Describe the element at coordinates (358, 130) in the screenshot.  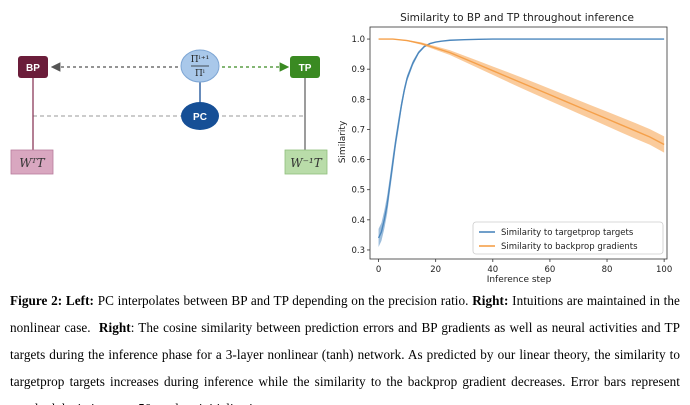
I see `y-tick-label: 0.7` at that location.